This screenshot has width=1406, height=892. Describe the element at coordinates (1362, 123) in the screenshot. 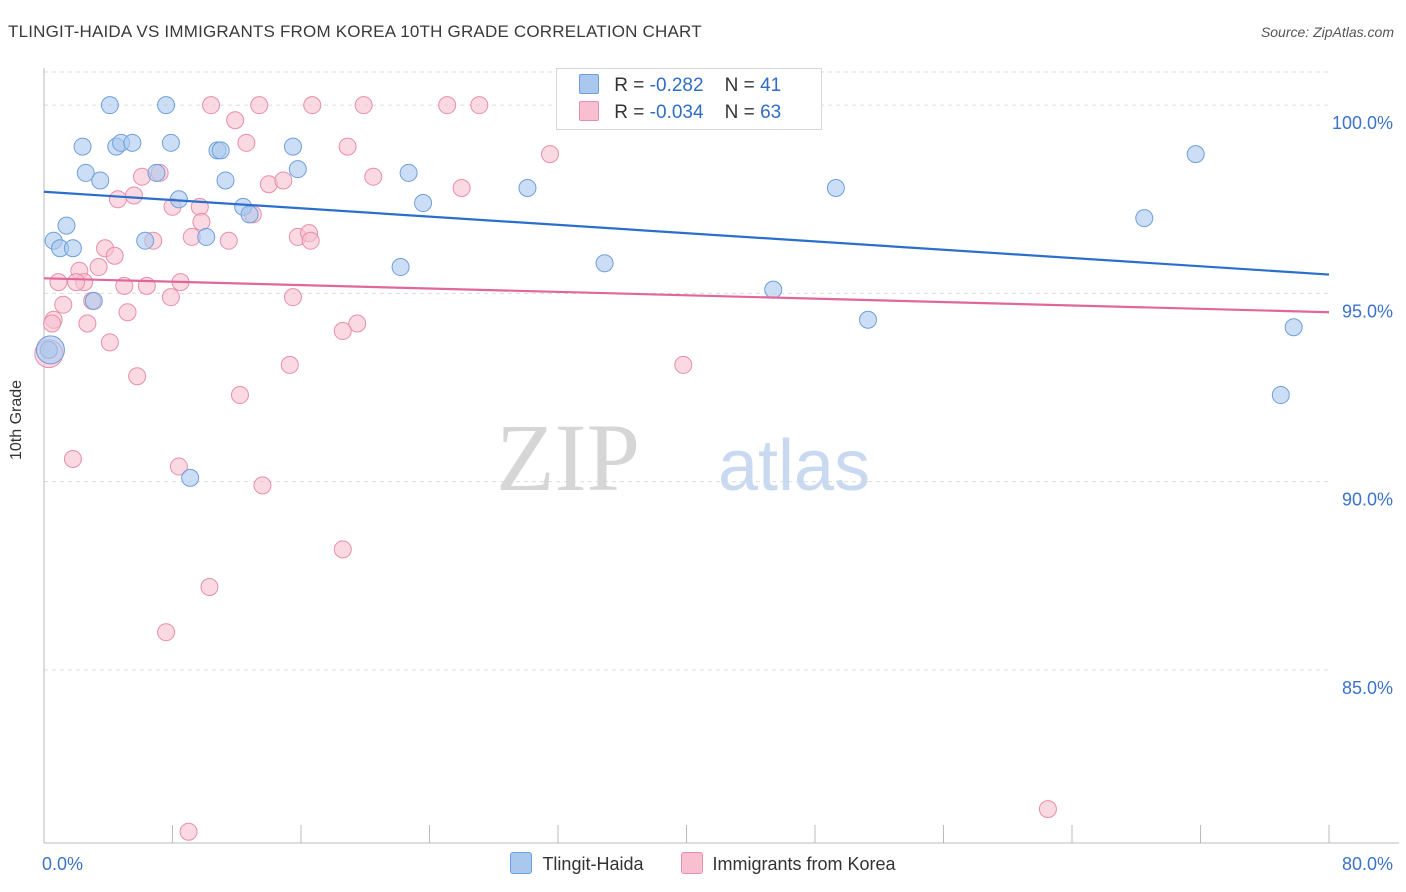

I see `y-tick-label: 100.0%` at that location.